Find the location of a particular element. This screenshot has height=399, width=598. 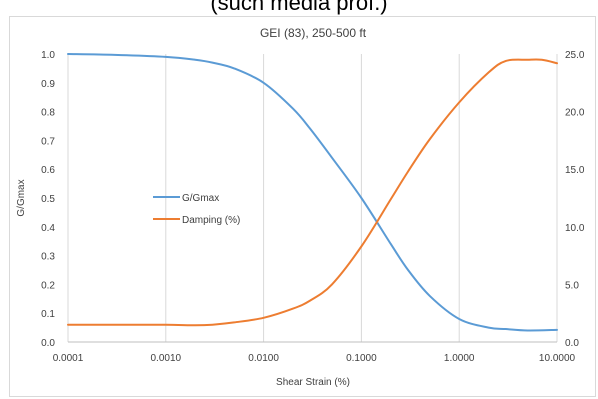

x-tick-label-3: 0.1000 is located at coordinates (361, 358).